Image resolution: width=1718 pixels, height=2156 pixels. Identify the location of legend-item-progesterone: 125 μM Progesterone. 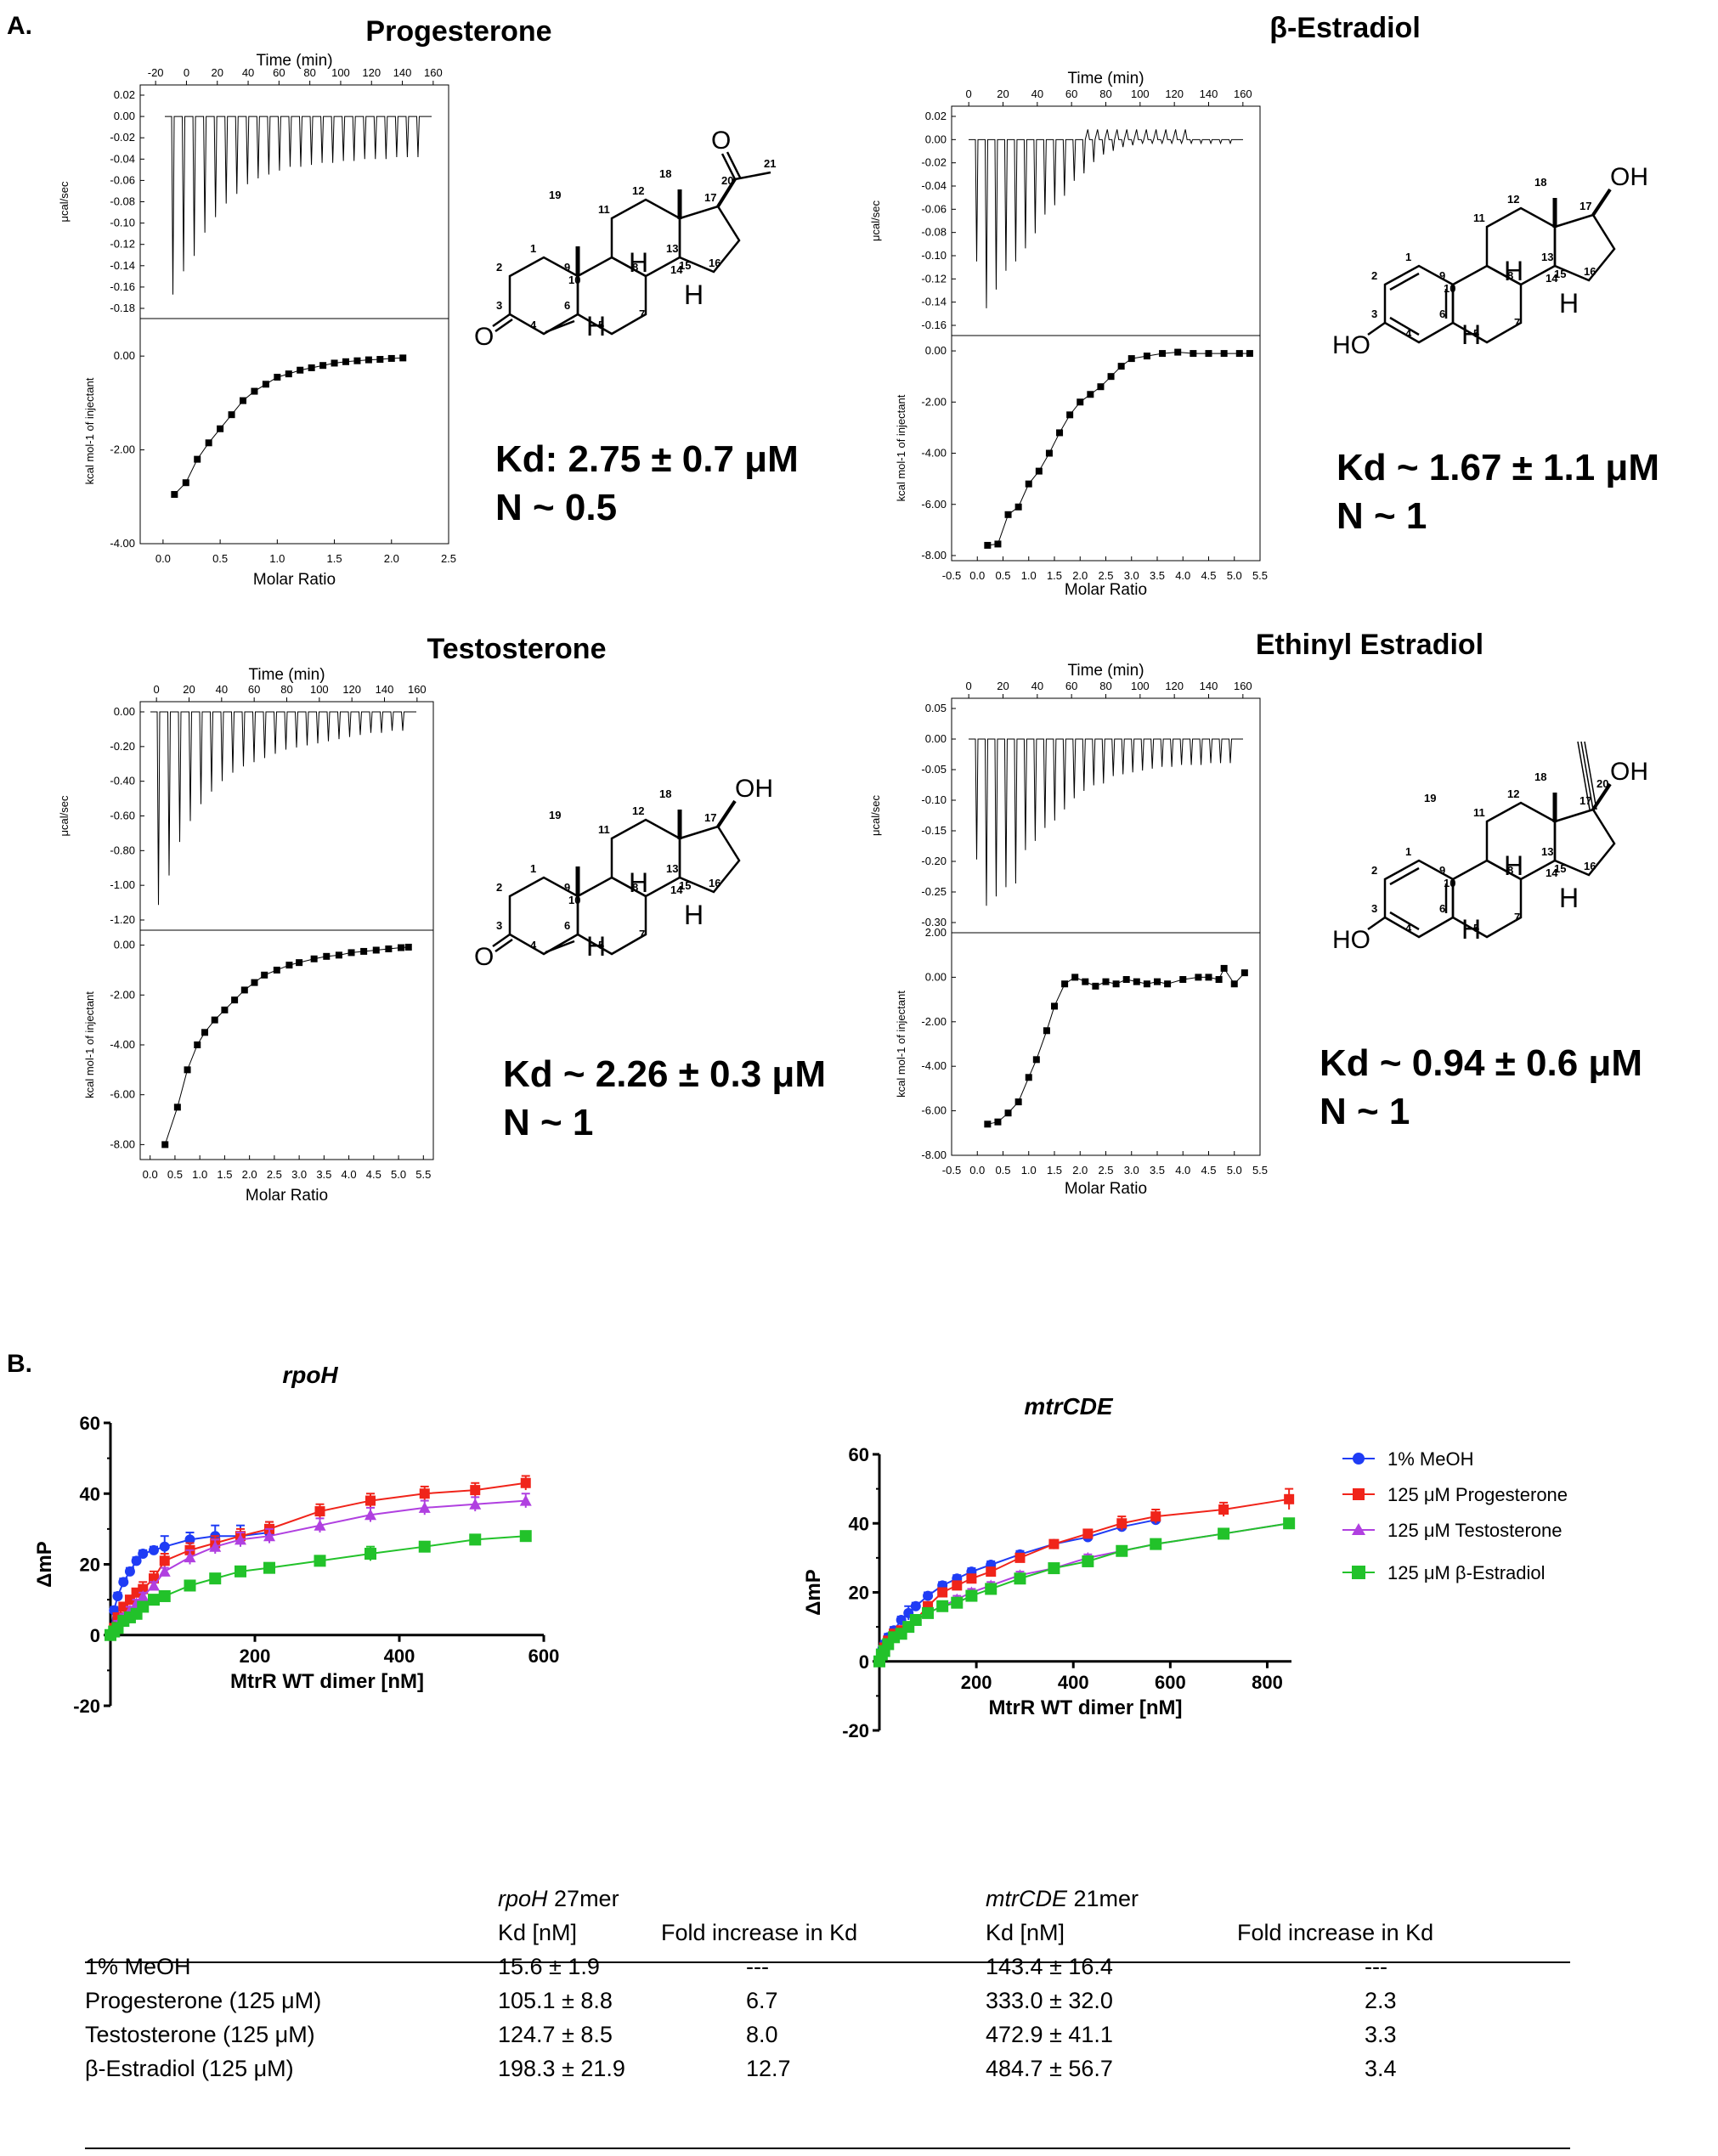
(1455, 1494).